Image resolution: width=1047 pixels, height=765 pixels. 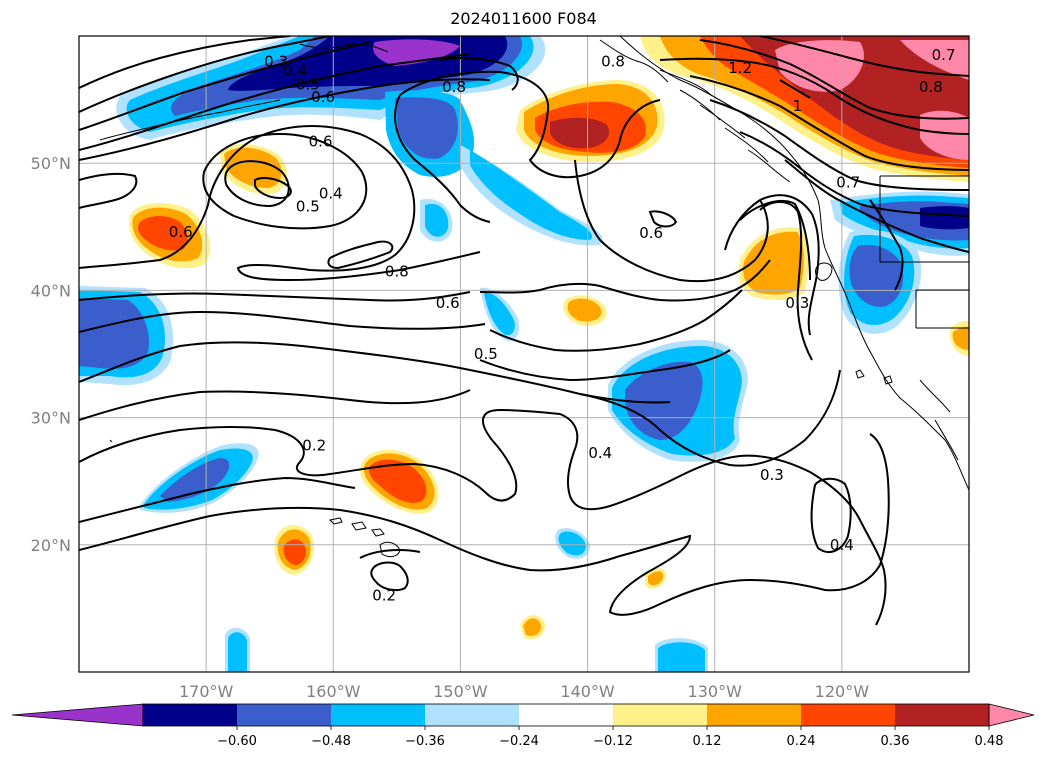 What do you see at coordinates (523, 18) in the screenshot?
I see `map-title: 2024011600 F084` at bounding box center [523, 18].